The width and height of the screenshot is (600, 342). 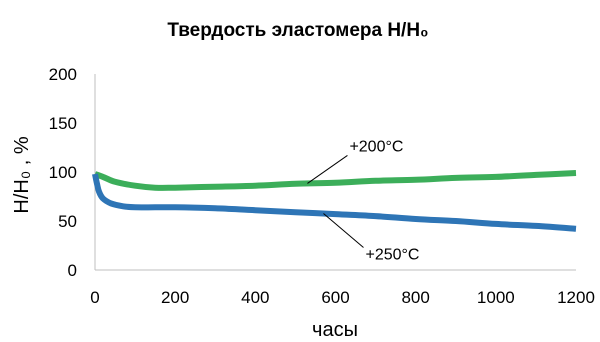 What do you see at coordinates (335, 330) in the screenshot?
I see `x-axis-title: часы` at bounding box center [335, 330].